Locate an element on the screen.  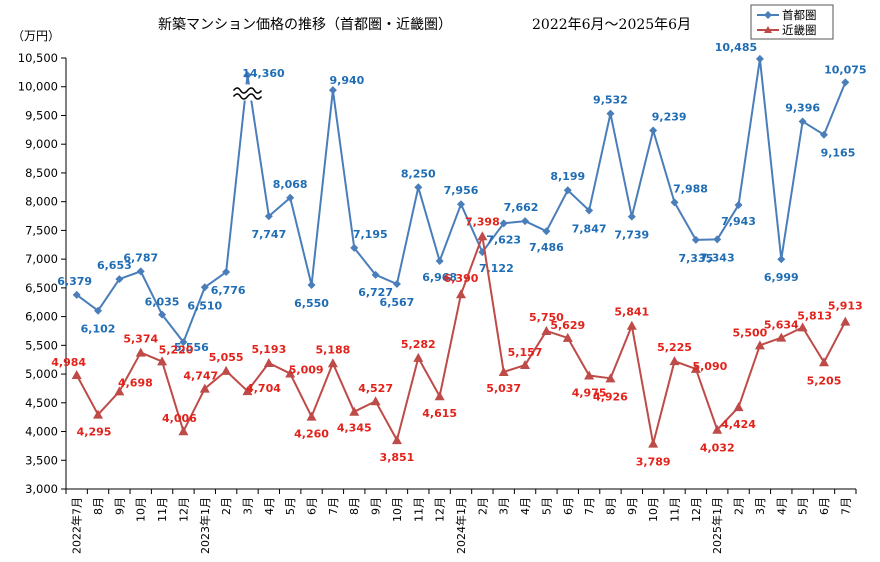
data-label-shutoken: 9,396 is located at coordinates (802, 107).